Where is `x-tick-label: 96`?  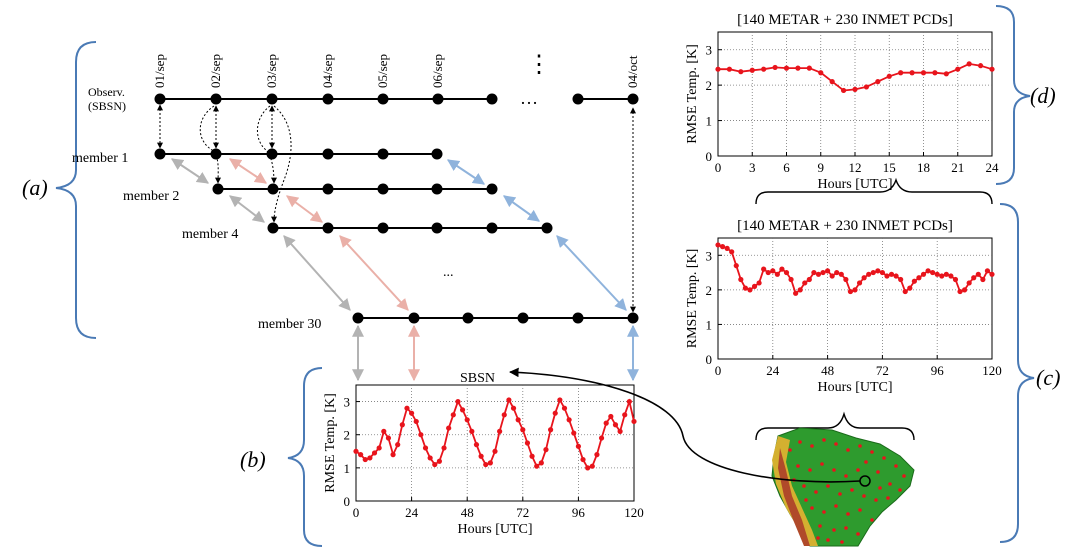
x-tick-label: 96 is located at coordinates (579, 512).